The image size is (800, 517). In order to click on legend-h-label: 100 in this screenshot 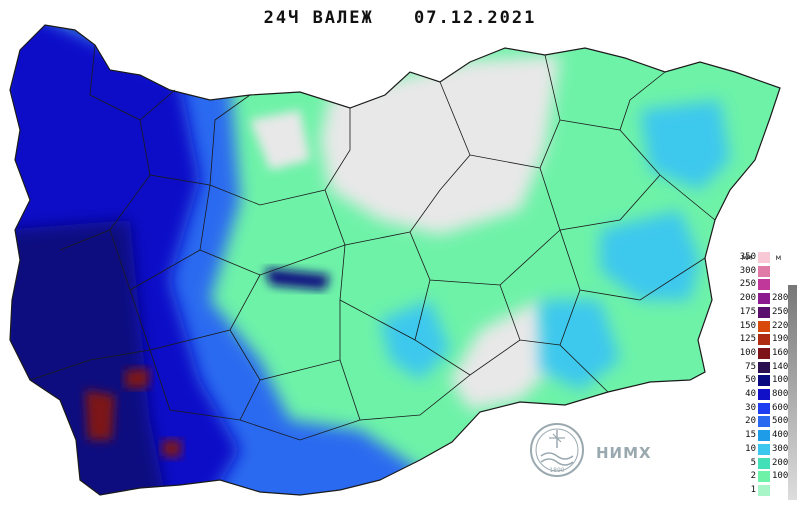, I will do `click(780, 476)`.